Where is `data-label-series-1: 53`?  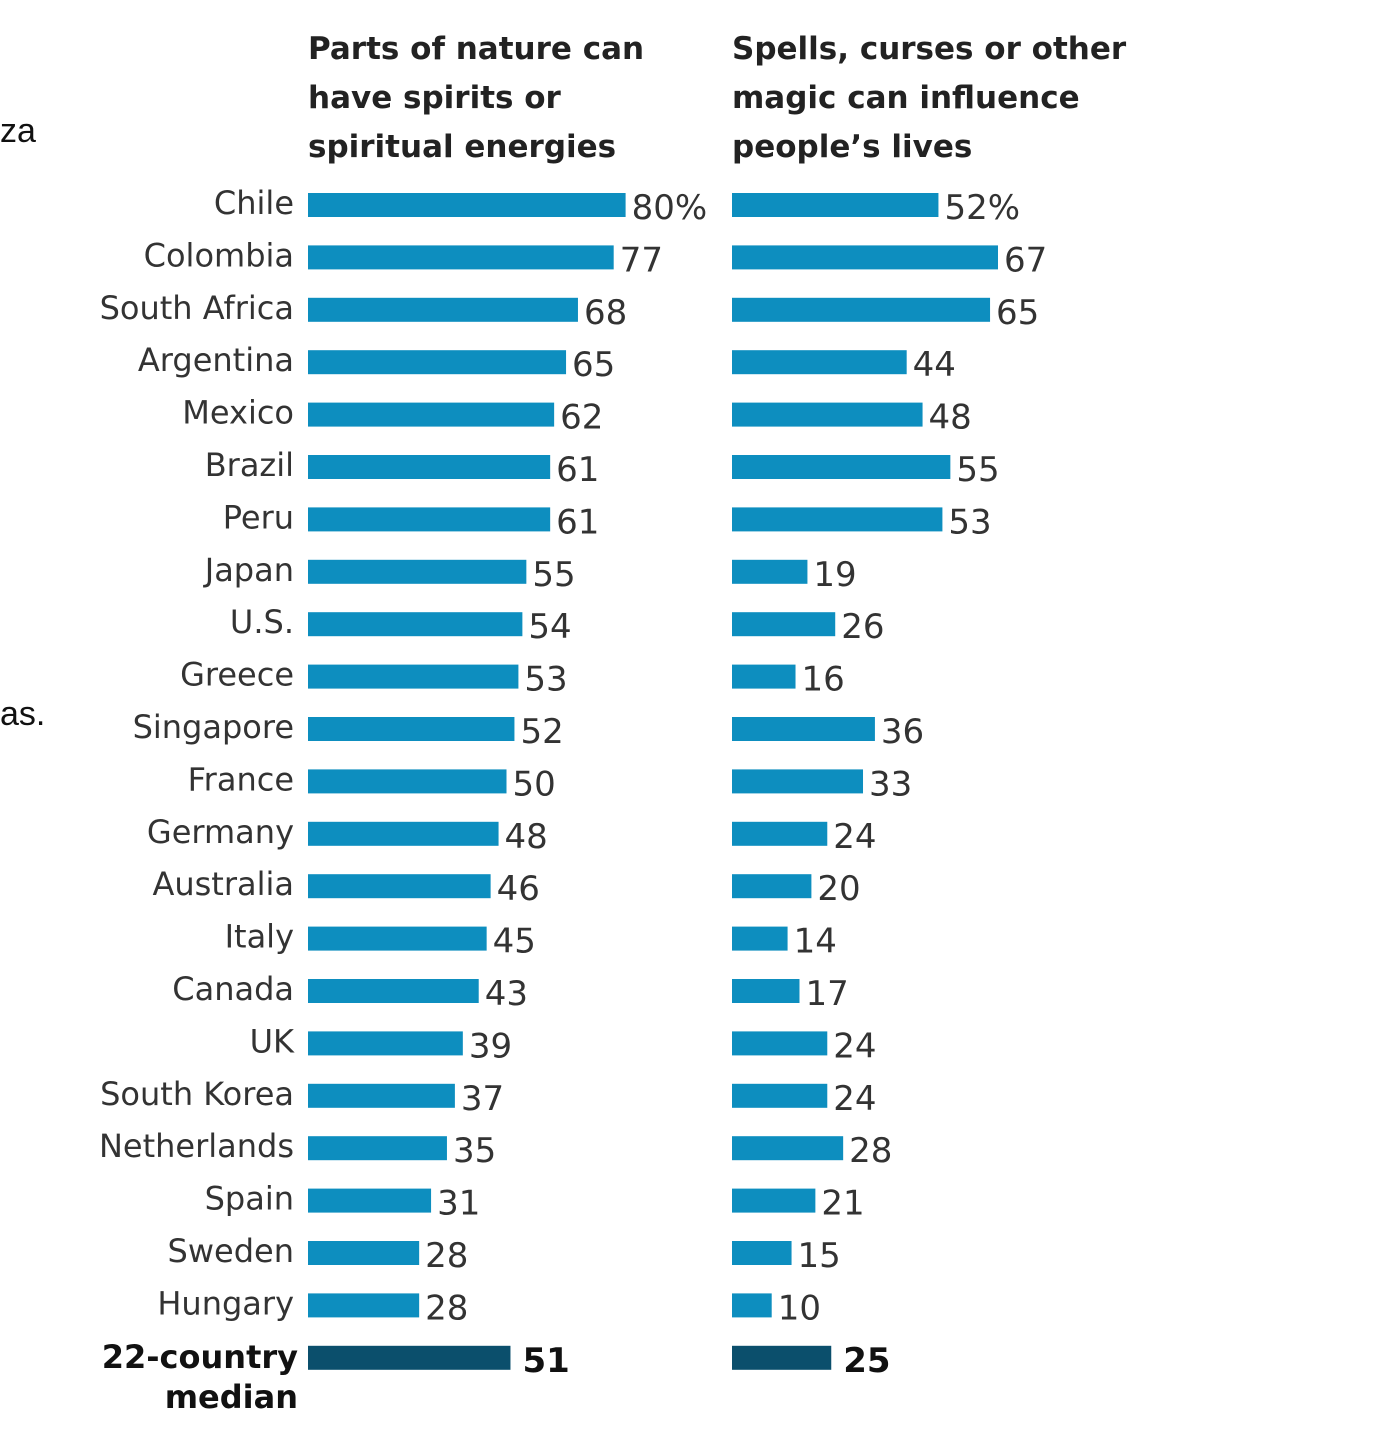 data-label-series-1: 53 is located at coordinates (545, 680).